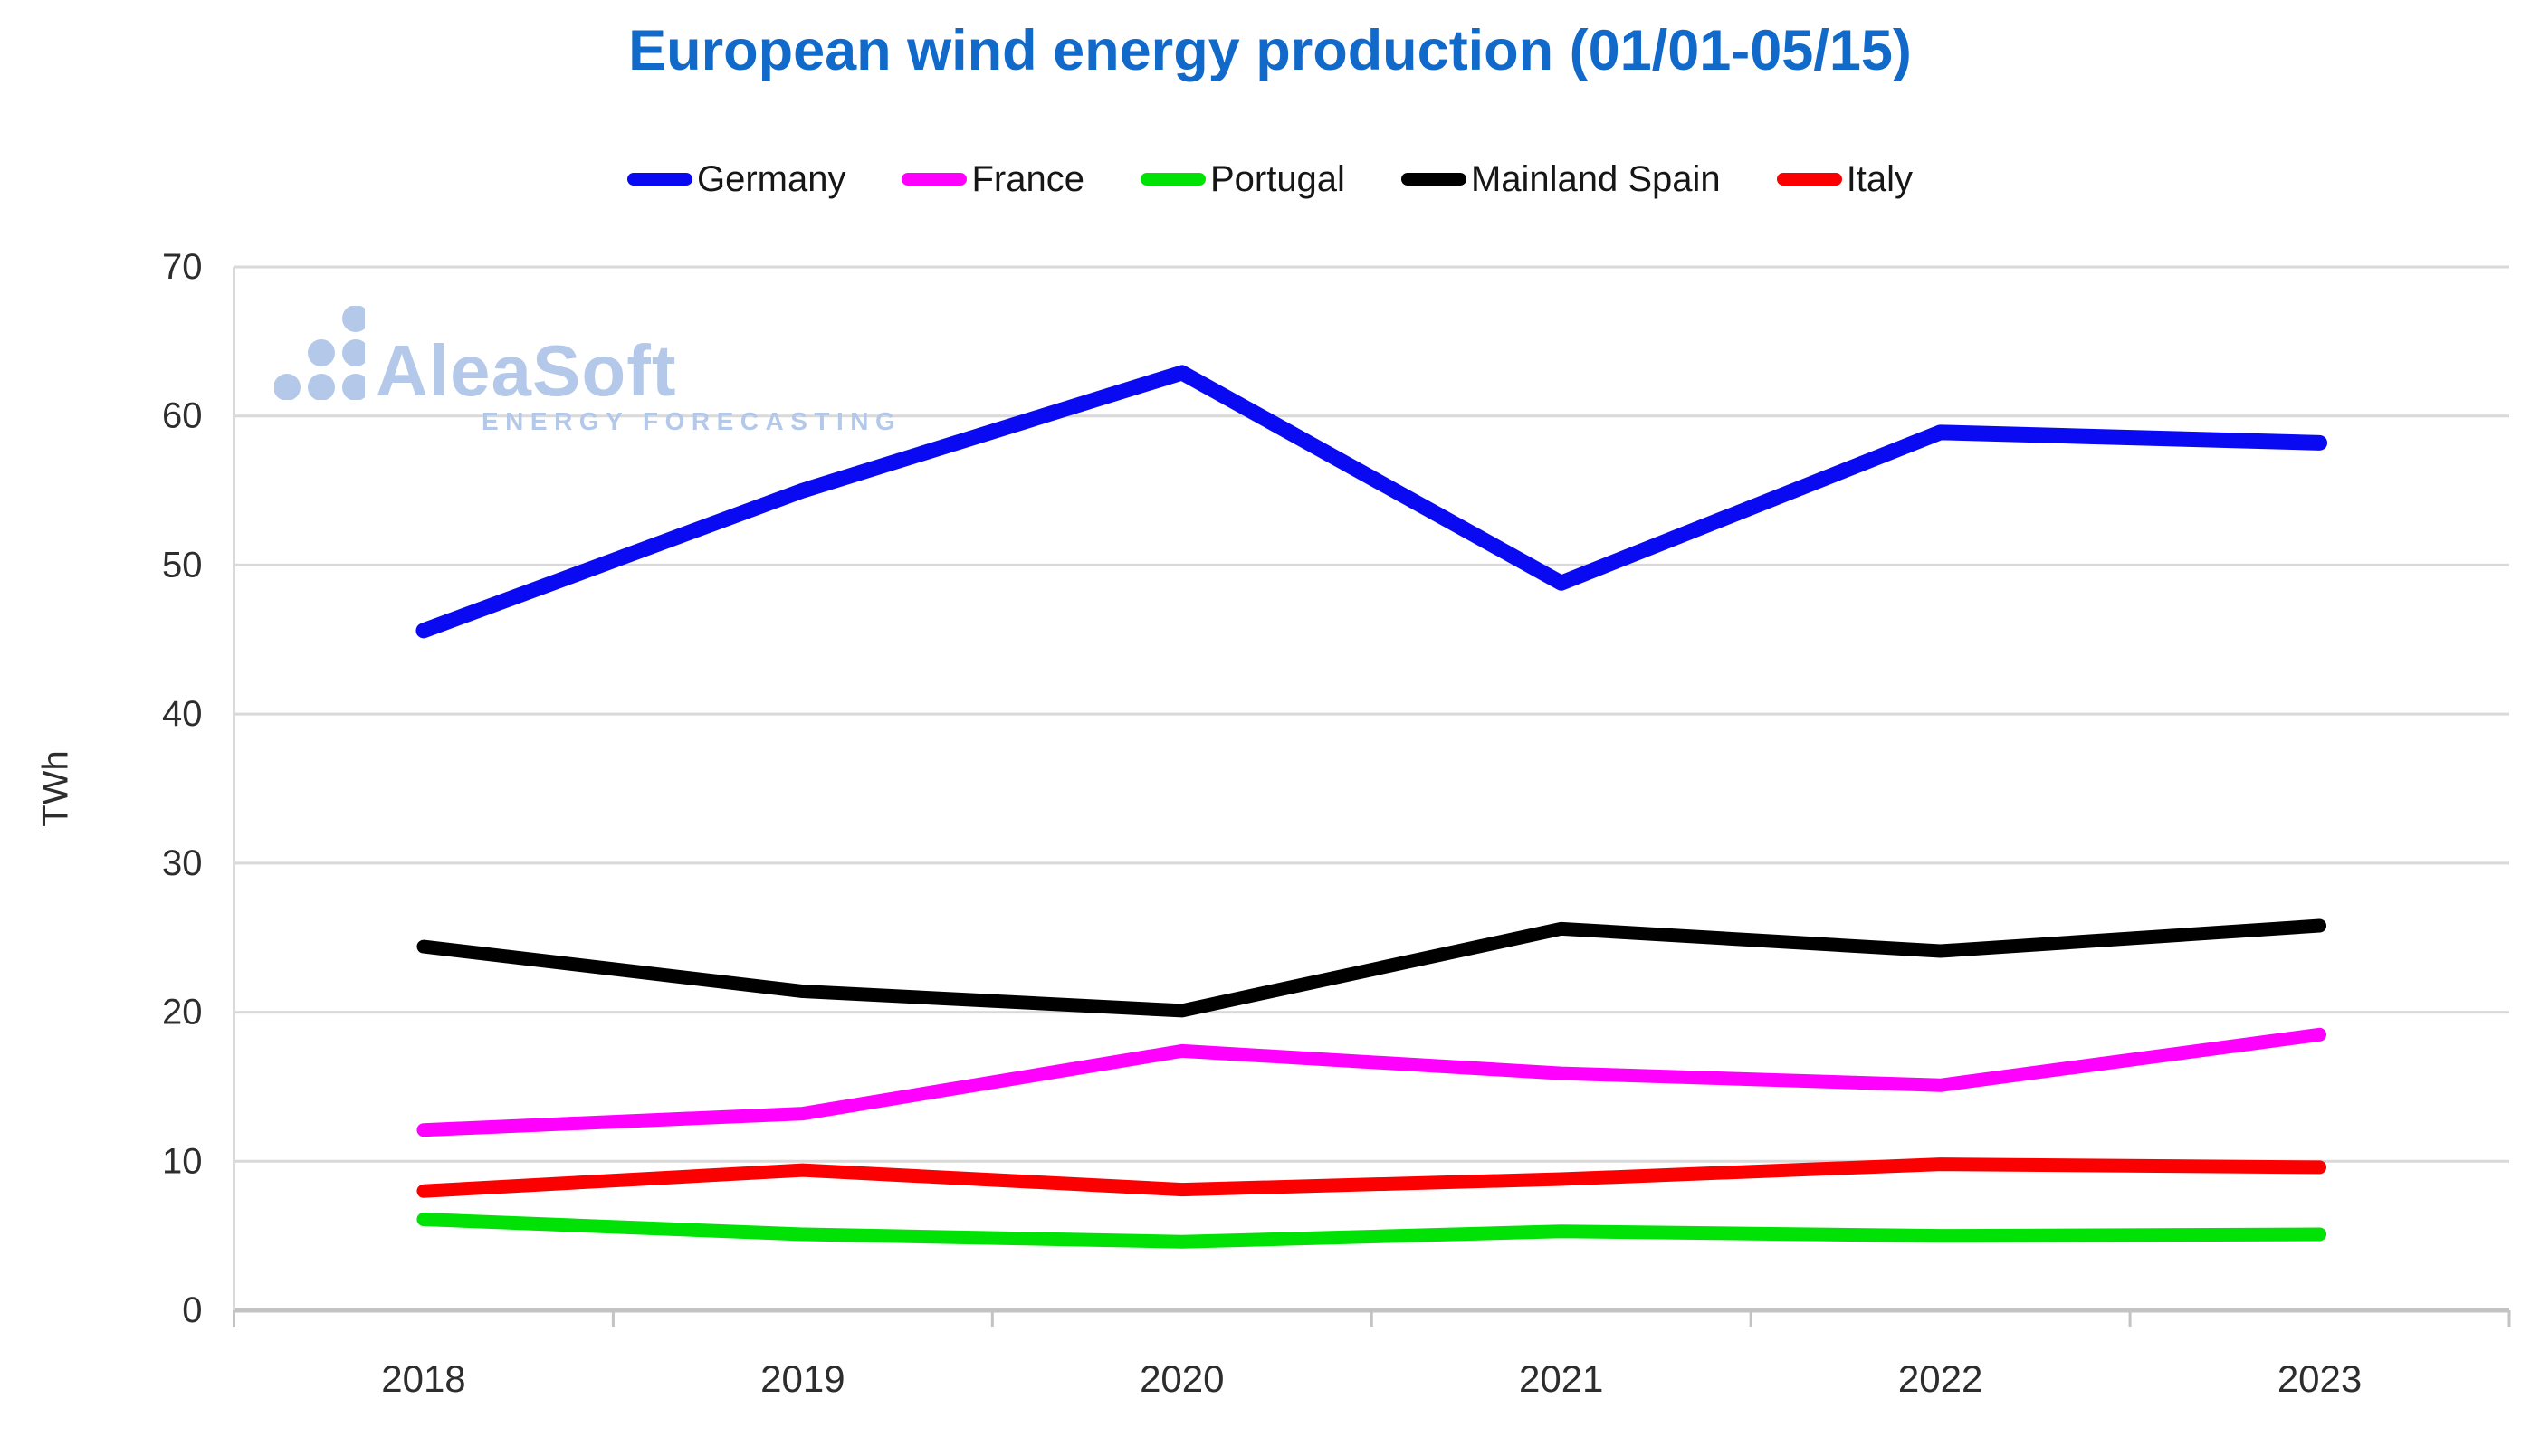 Image resolution: width=2540 pixels, height=1456 pixels. Describe the element at coordinates (1371, 968) in the screenshot. I see `series-line-mainland-spain` at that location.